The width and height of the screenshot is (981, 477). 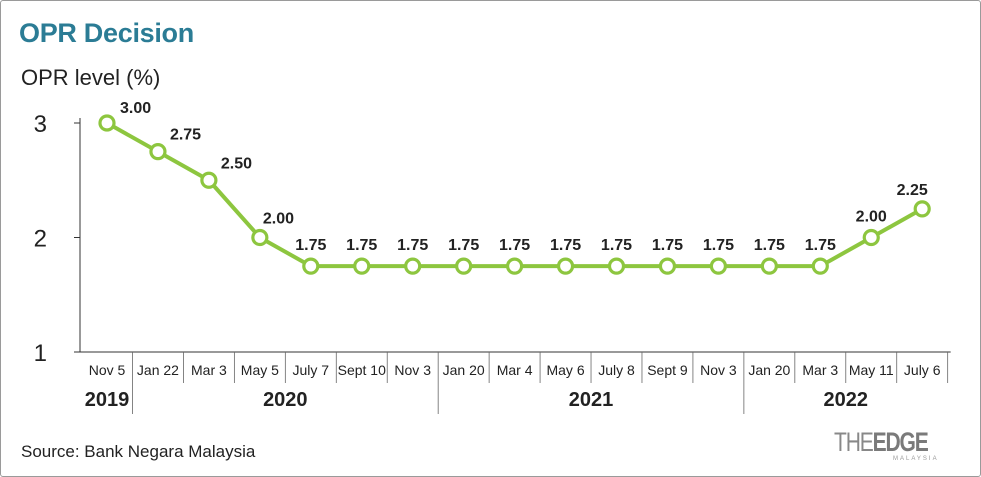 I want to click on x-tick-label: Mar 4, so click(x=515, y=370).